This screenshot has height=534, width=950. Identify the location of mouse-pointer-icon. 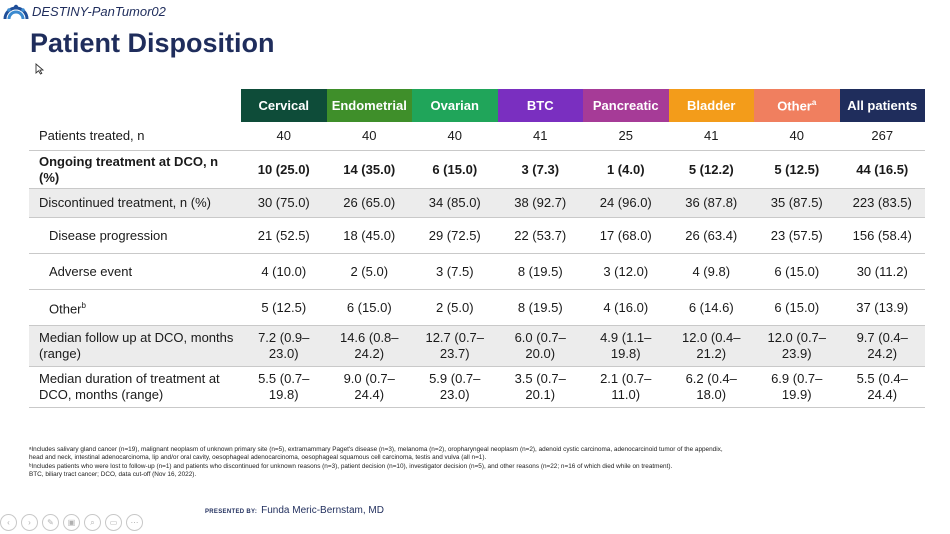
(40, 69).